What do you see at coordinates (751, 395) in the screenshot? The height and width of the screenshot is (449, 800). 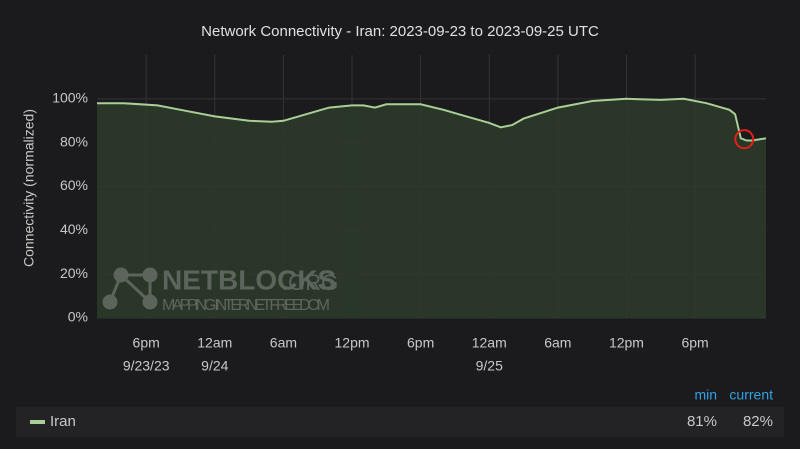 I see `legend-stat-header: current` at bounding box center [751, 395].